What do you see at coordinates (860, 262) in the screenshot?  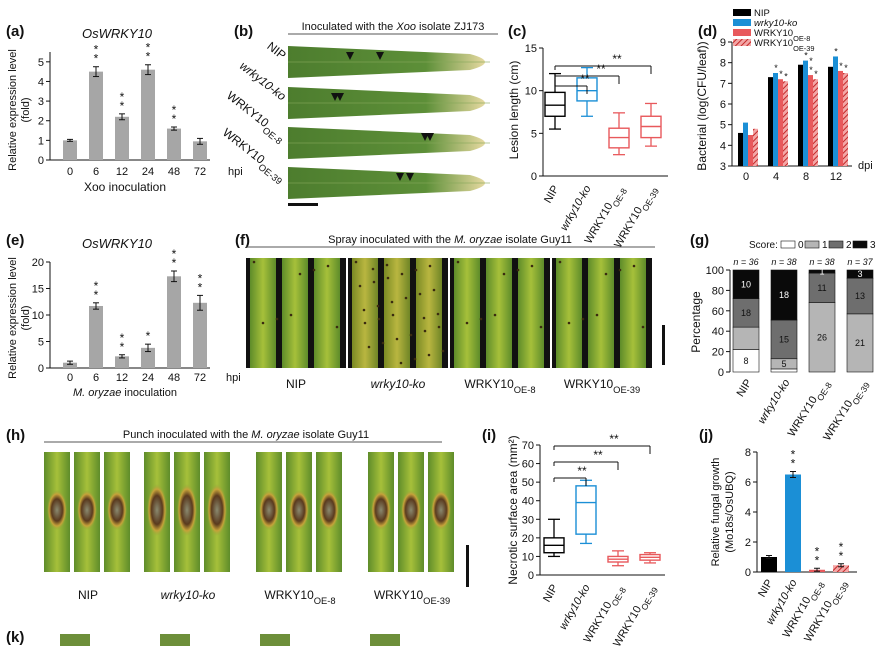 I see `sample-size: n = 37` at bounding box center [860, 262].